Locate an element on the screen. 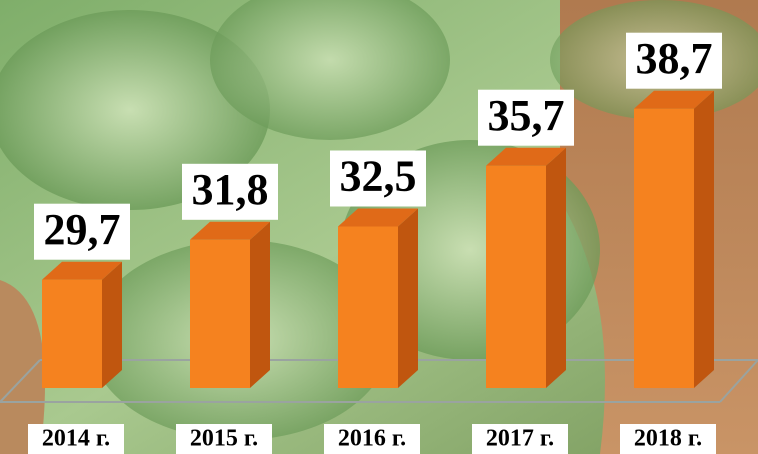  value-label: 35,7 is located at coordinates (526, 115).